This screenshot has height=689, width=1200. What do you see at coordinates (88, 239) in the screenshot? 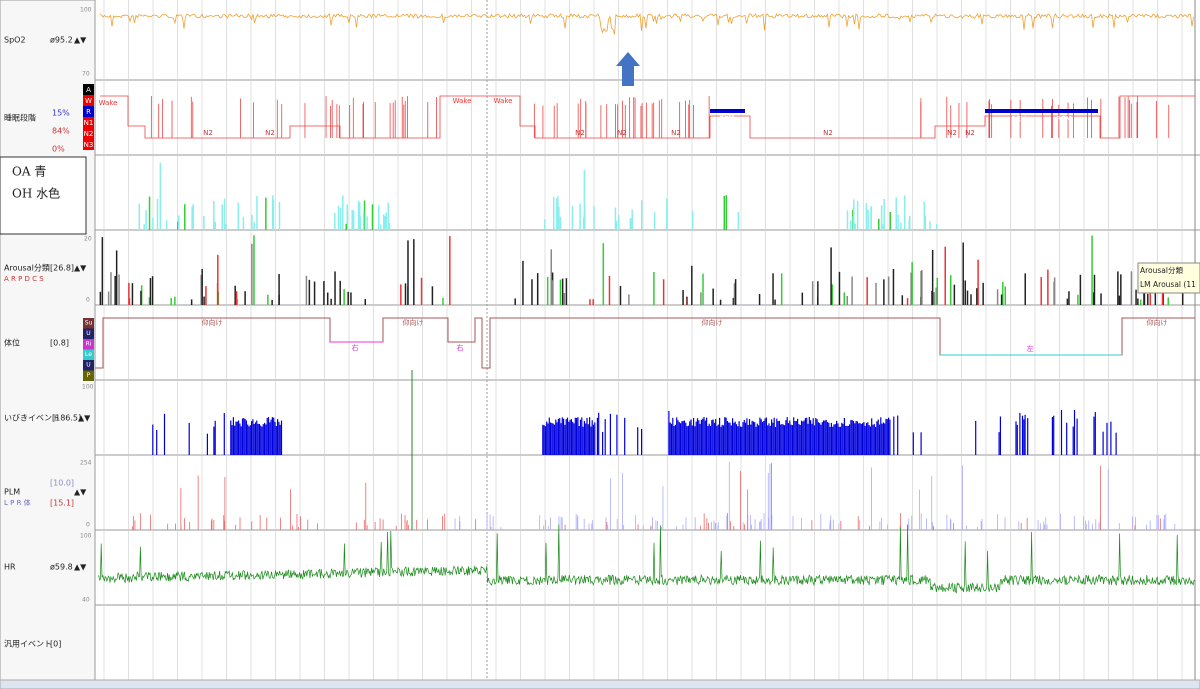
I see `axis: 20` at bounding box center [88, 239].